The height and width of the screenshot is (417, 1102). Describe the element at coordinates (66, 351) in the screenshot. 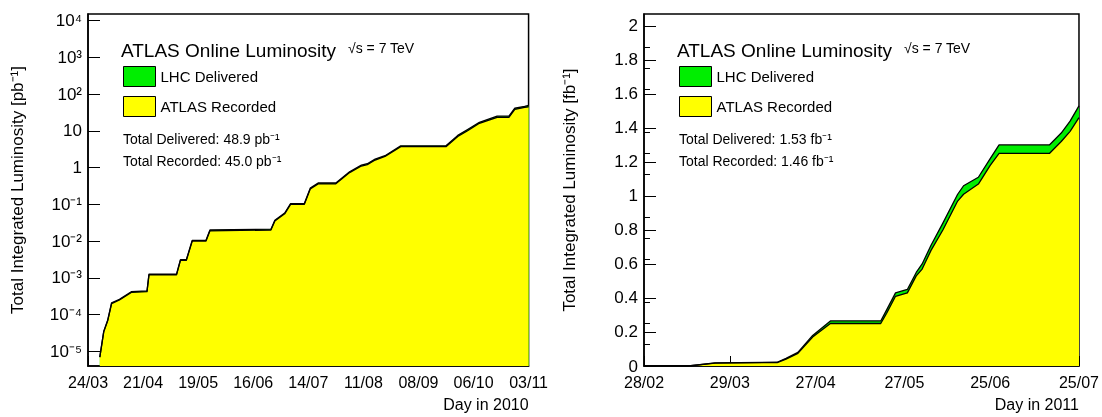

I see `y-tick-label: 10⁻⁵` at that location.